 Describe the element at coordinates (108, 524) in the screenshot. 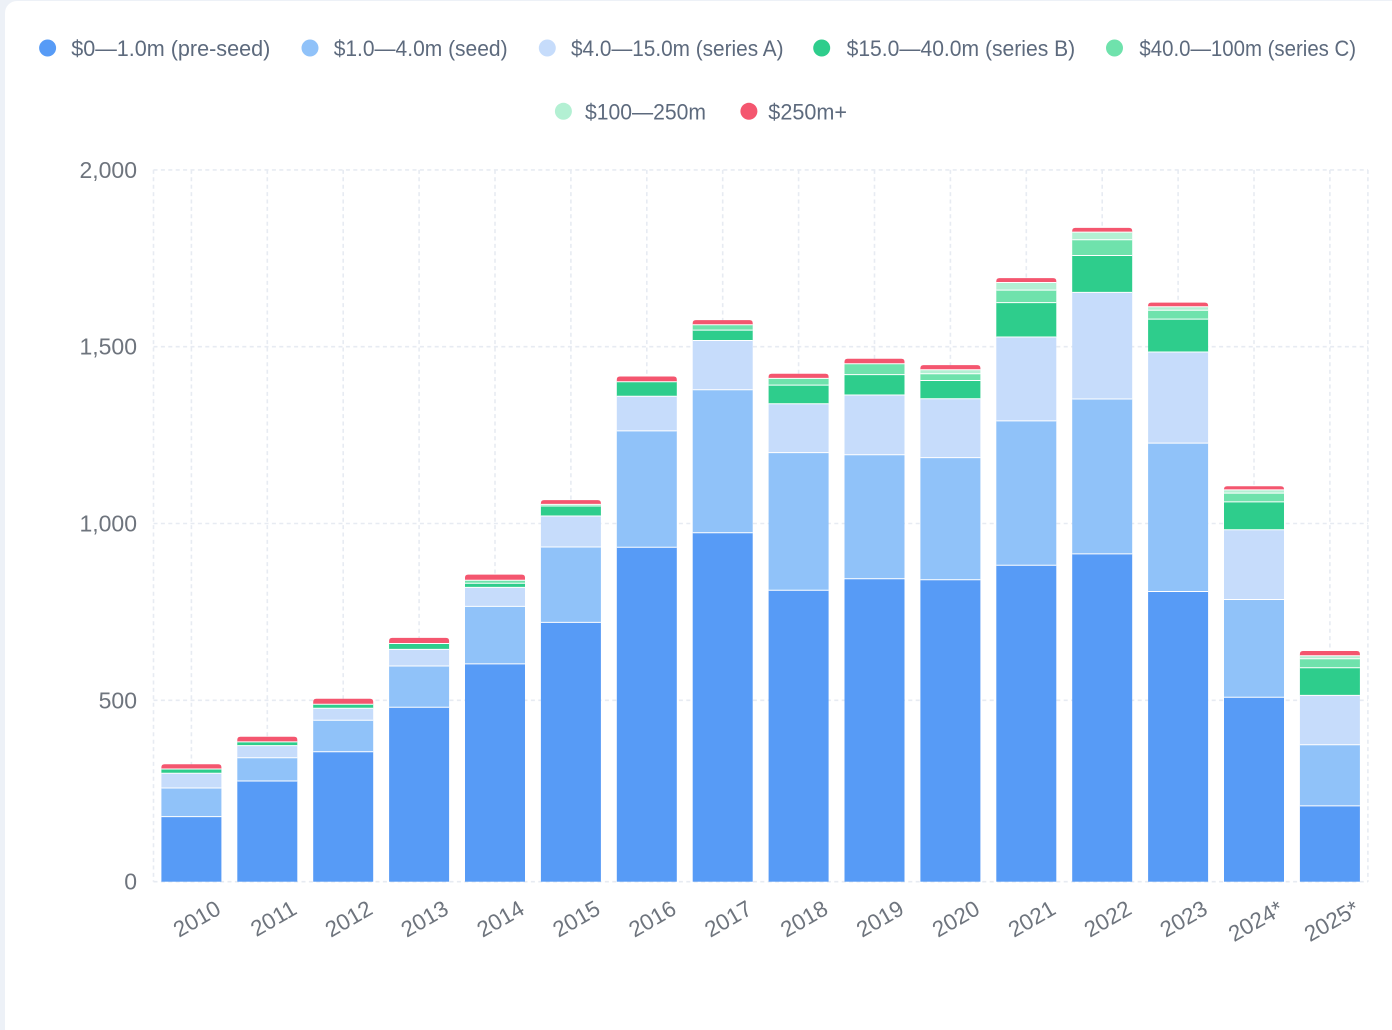

I see `svg-text: 1,000` at that location.